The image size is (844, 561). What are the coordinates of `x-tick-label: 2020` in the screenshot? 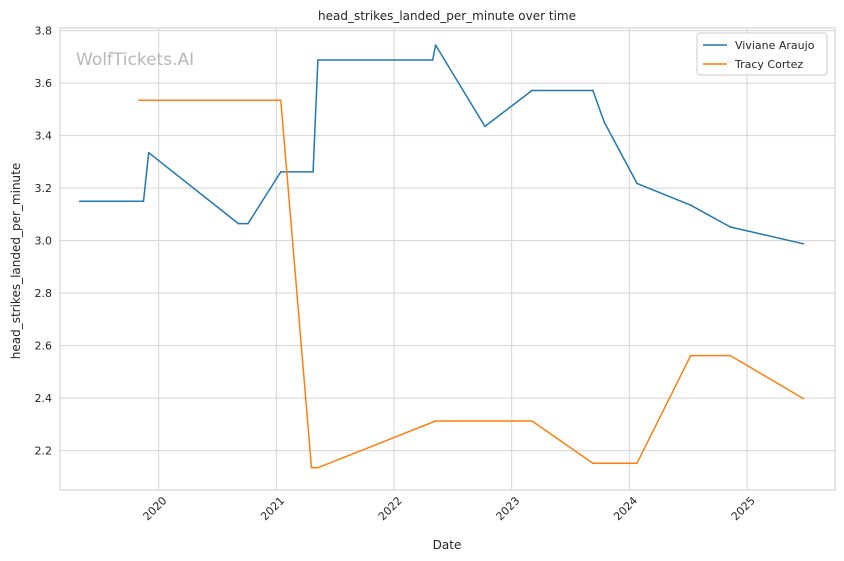 It's located at (155, 508).